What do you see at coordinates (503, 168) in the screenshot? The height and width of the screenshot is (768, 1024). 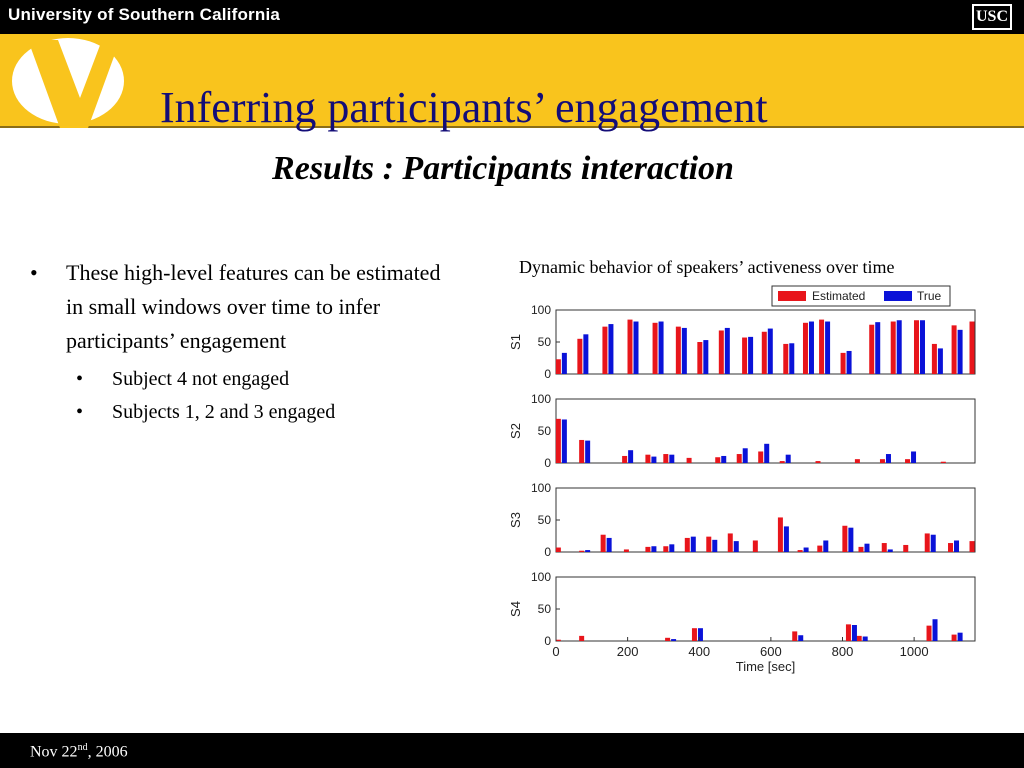 I see `slide-subtitle: Results : Participants interaction` at bounding box center [503, 168].